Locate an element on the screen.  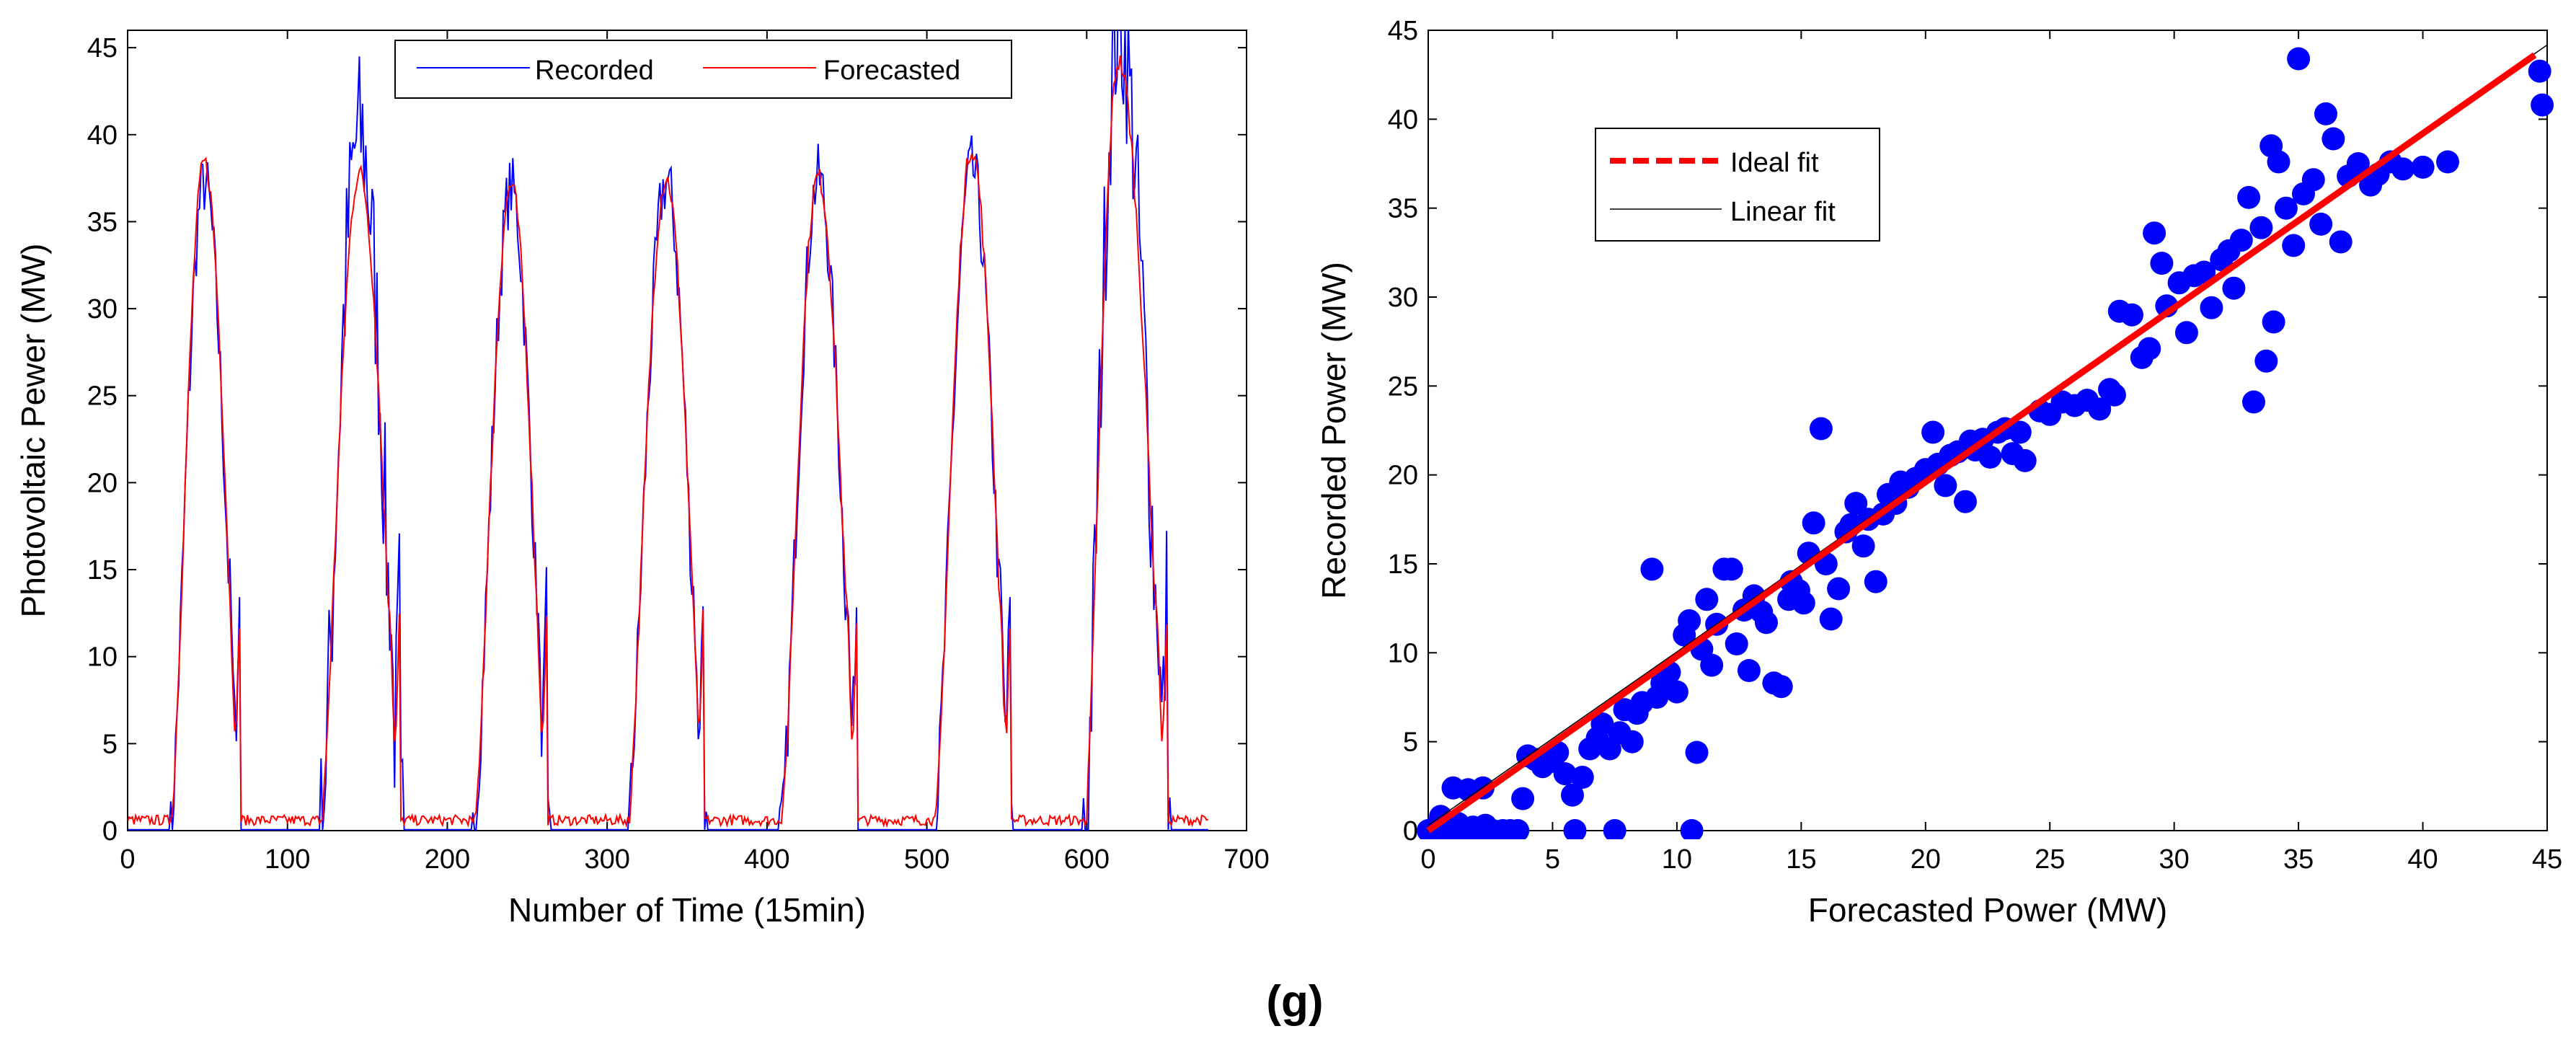
legend-ideal-fit-label: Ideal fit is located at coordinates (1774, 163).